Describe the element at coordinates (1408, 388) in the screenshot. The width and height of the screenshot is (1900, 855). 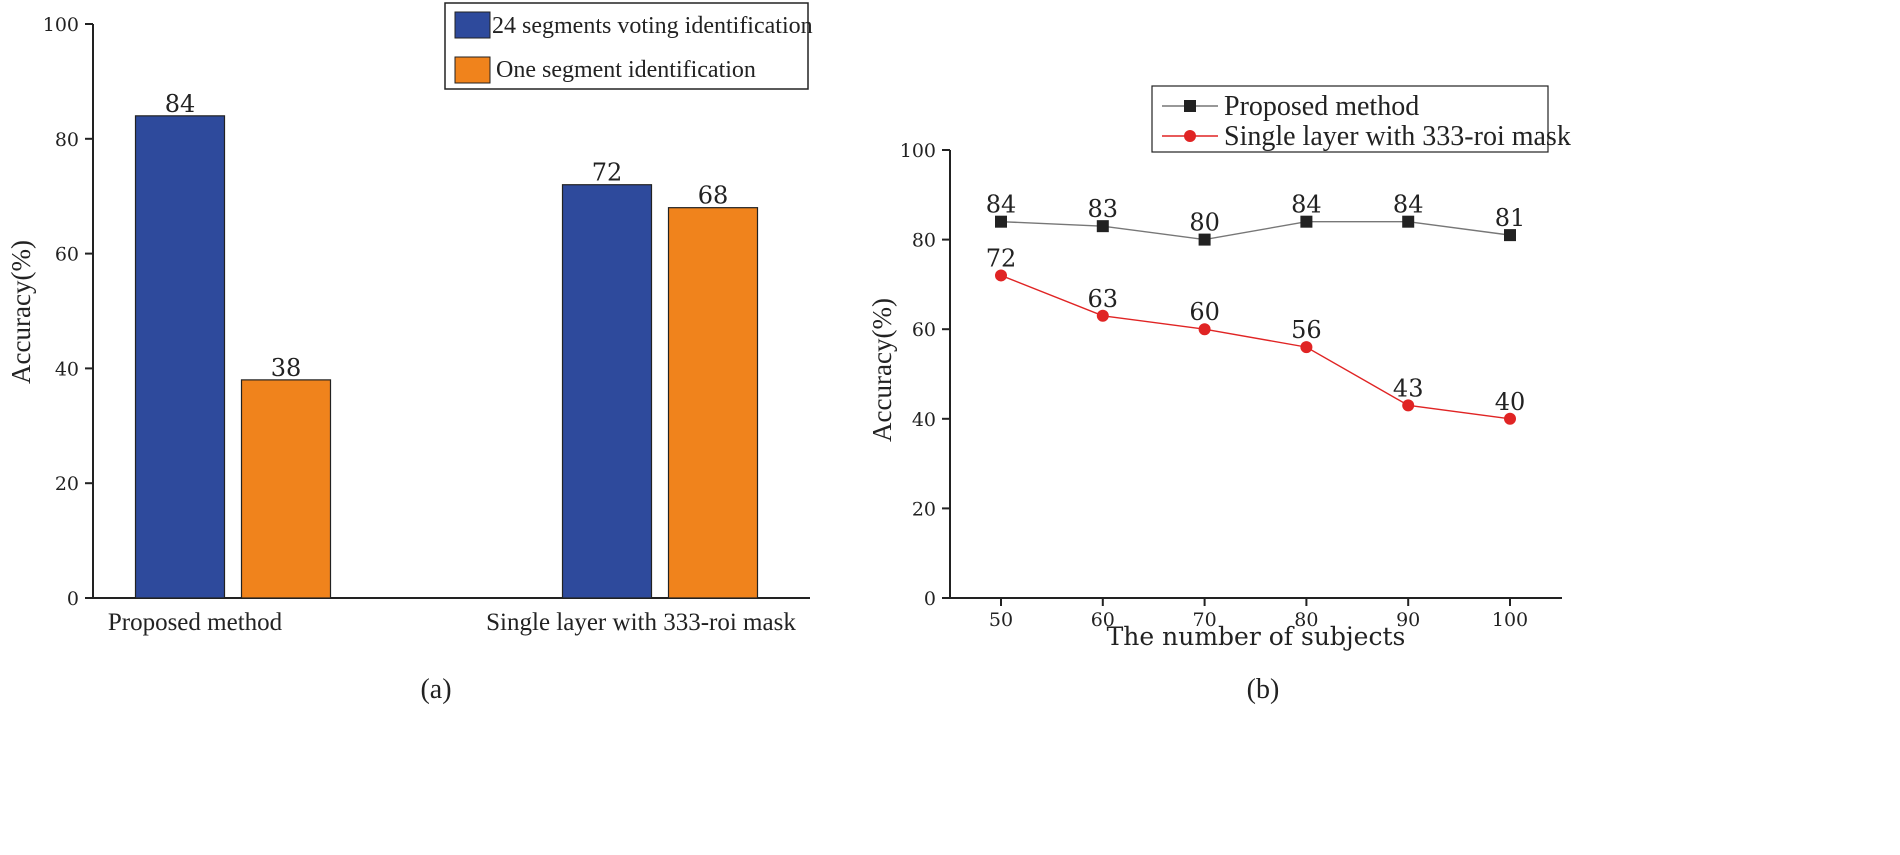
I see `point-value-label: 43` at that location.